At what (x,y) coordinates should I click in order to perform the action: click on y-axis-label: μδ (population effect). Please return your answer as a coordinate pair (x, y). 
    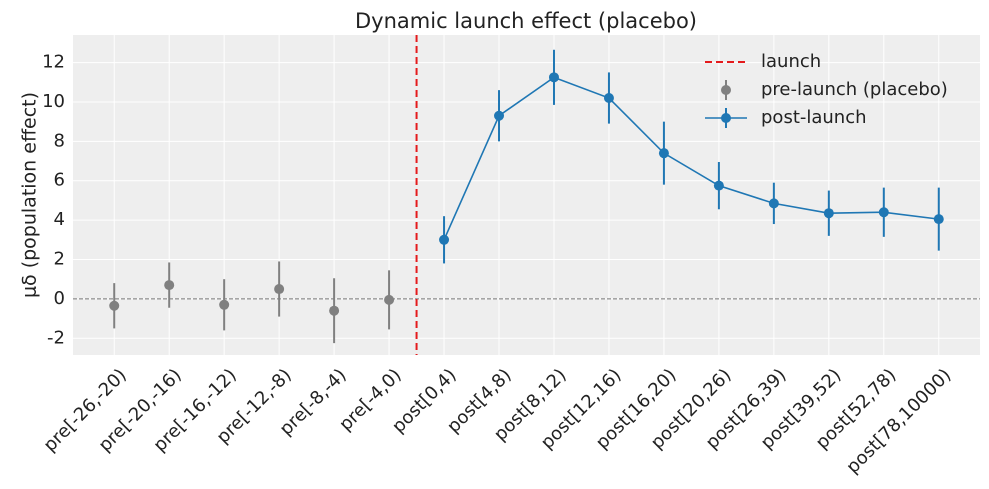
    Looking at the image, I should click on (30, 195).